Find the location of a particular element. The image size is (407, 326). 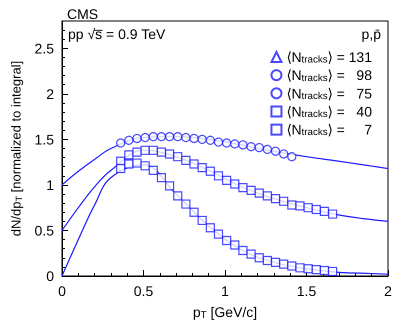

y-tick-label: 1 is located at coordinates (50, 184).